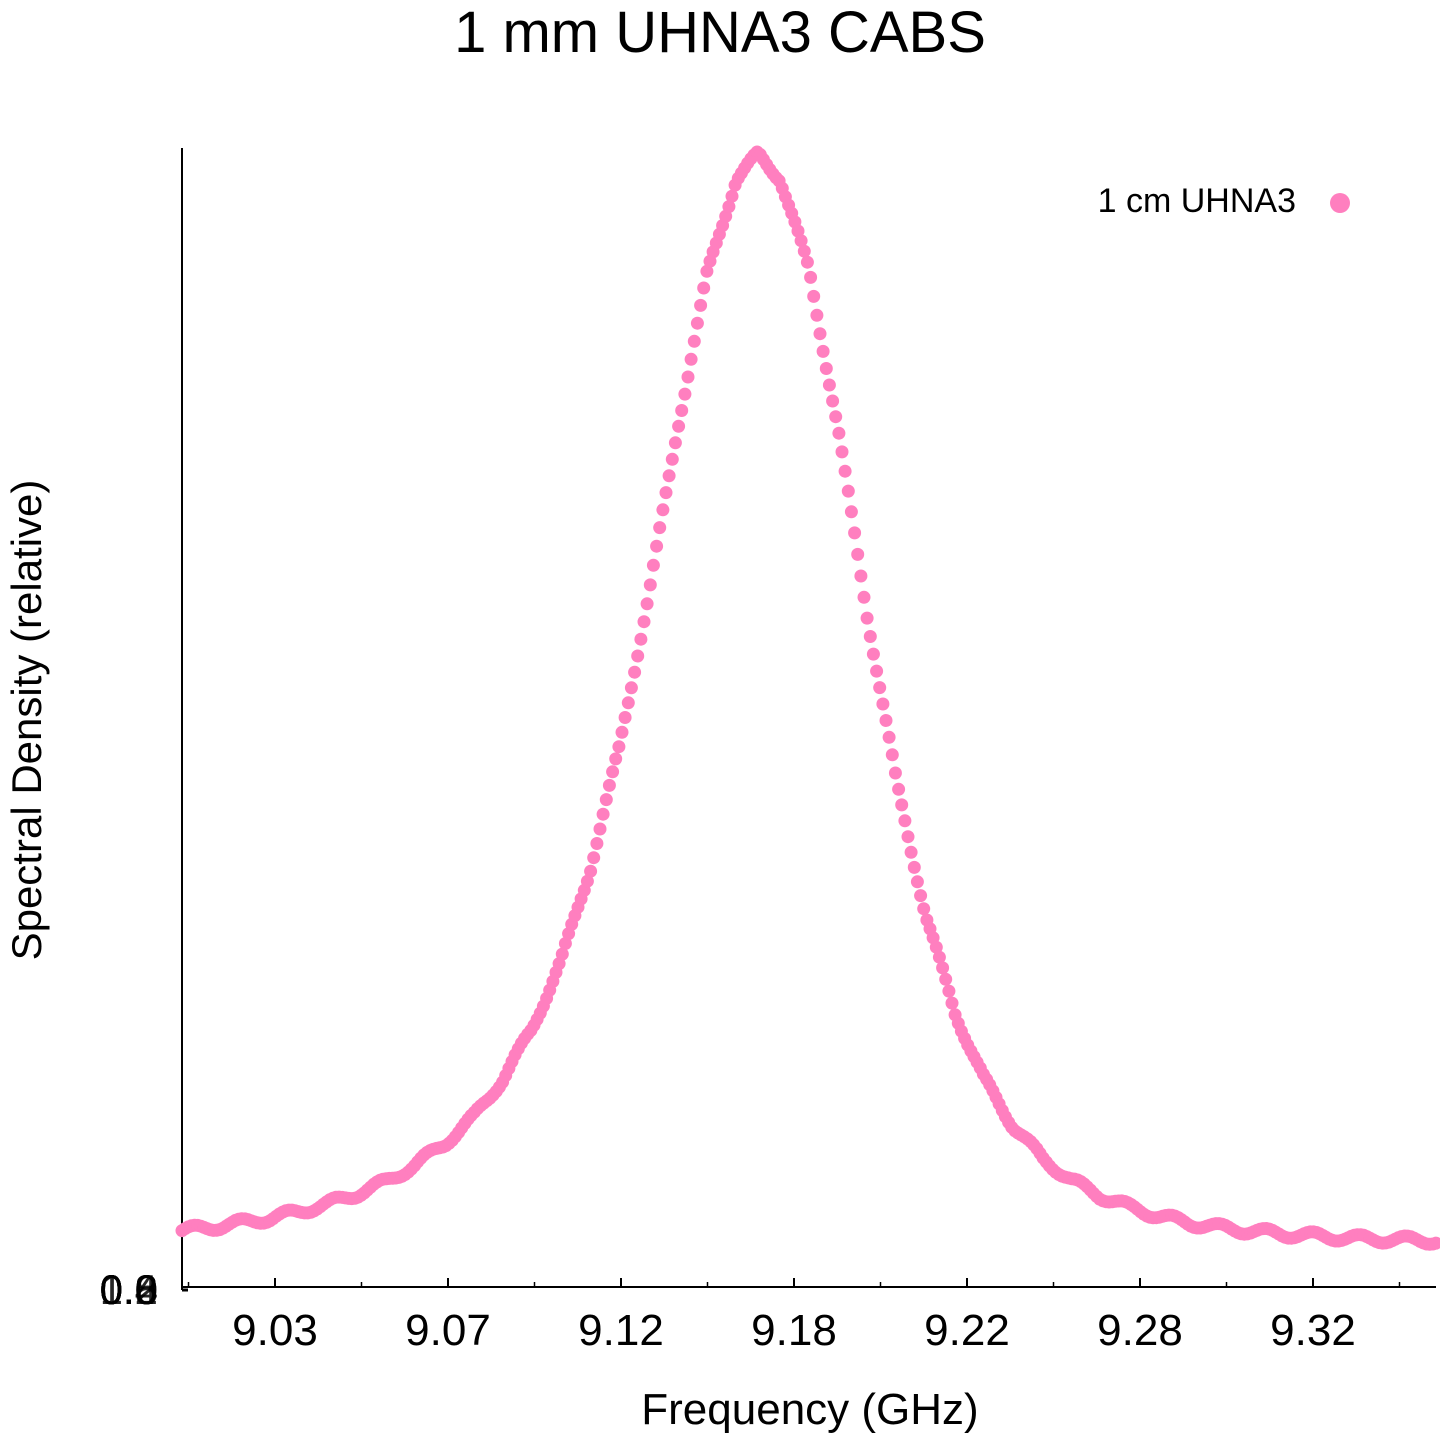  I want to click on legend-label: 1 cm UHNA3, so click(1197, 201).